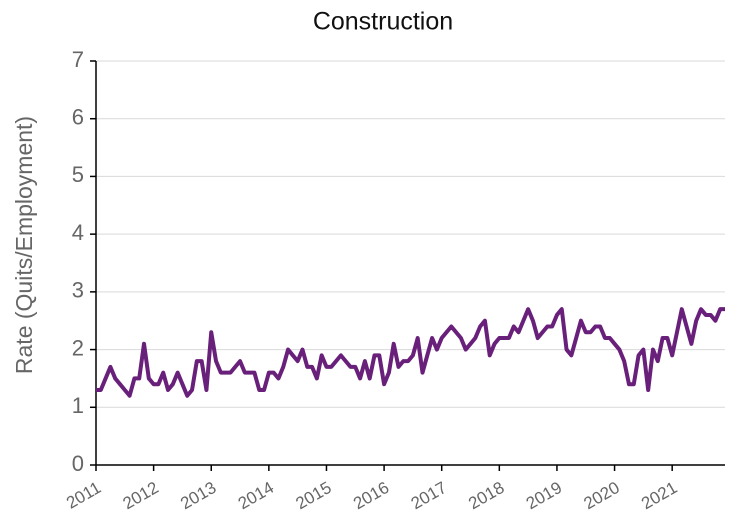 This screenshot has width=751, height=524. Describe the element at coordinates (78, 232) in the screenshot. I see `y-tick-label: 4` at that location.